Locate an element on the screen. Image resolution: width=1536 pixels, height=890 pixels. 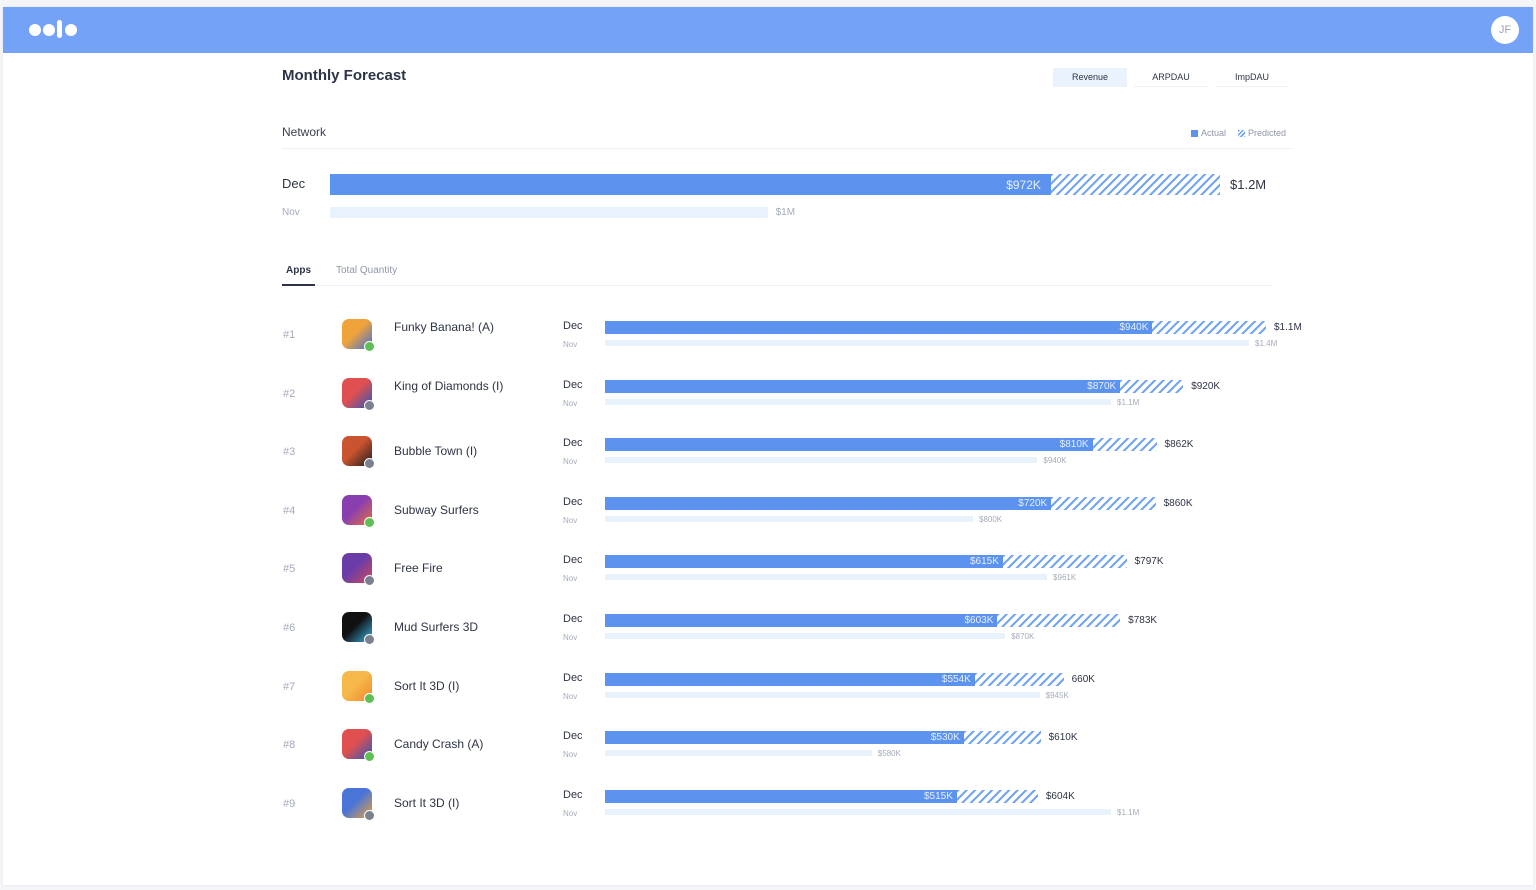
king-of-diamonds-icon is located at coordinates (358, 394).